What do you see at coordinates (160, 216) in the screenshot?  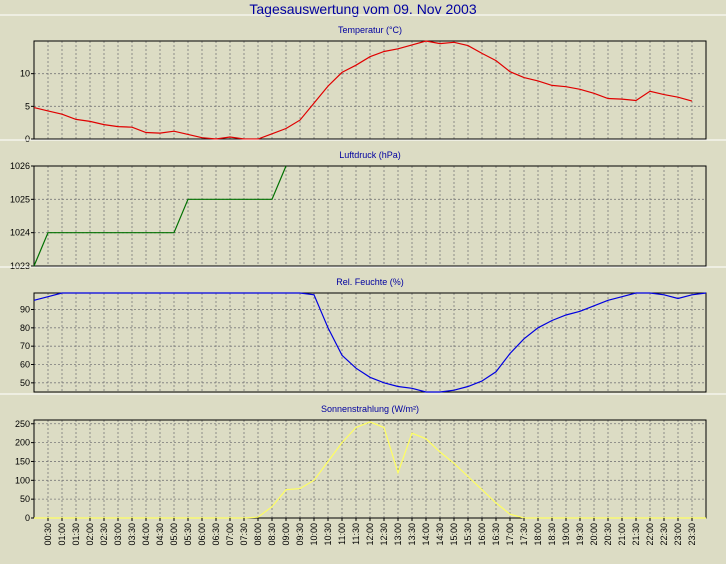 I see `pressure-series-line` at bounding box center [160, 216].